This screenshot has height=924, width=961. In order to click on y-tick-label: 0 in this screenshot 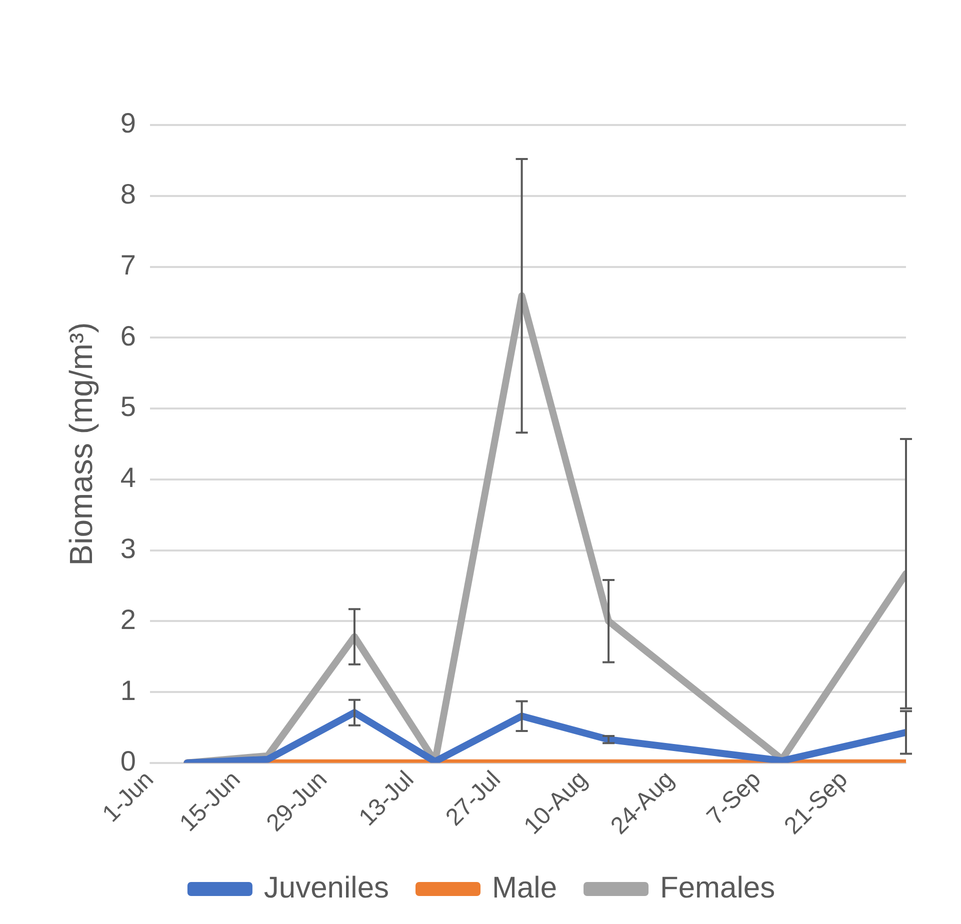, I will do `click(128, 761)`.